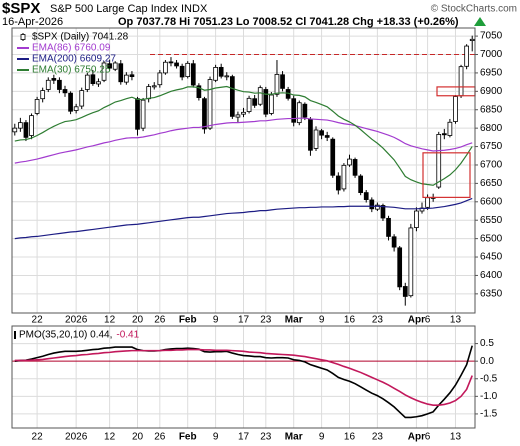 The height and width of the screenshot is (446, 520). What do you see at coordinates (32, 22) in the screenshot?
I see `date: 16-Apr-2026` at bounding box center [32, 22].